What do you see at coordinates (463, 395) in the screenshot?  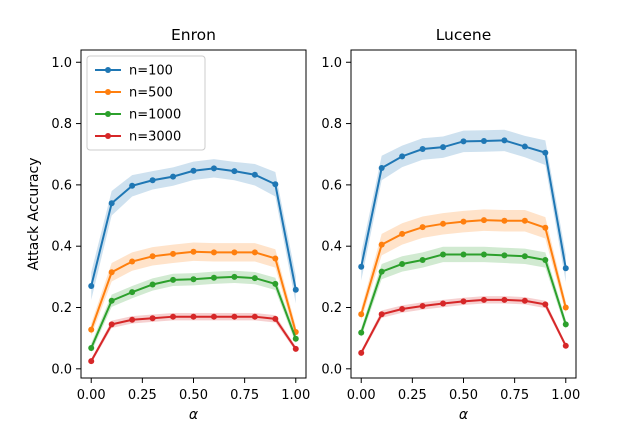 I see `x-tick-label: 0.50` at bounding box center [463, 395].